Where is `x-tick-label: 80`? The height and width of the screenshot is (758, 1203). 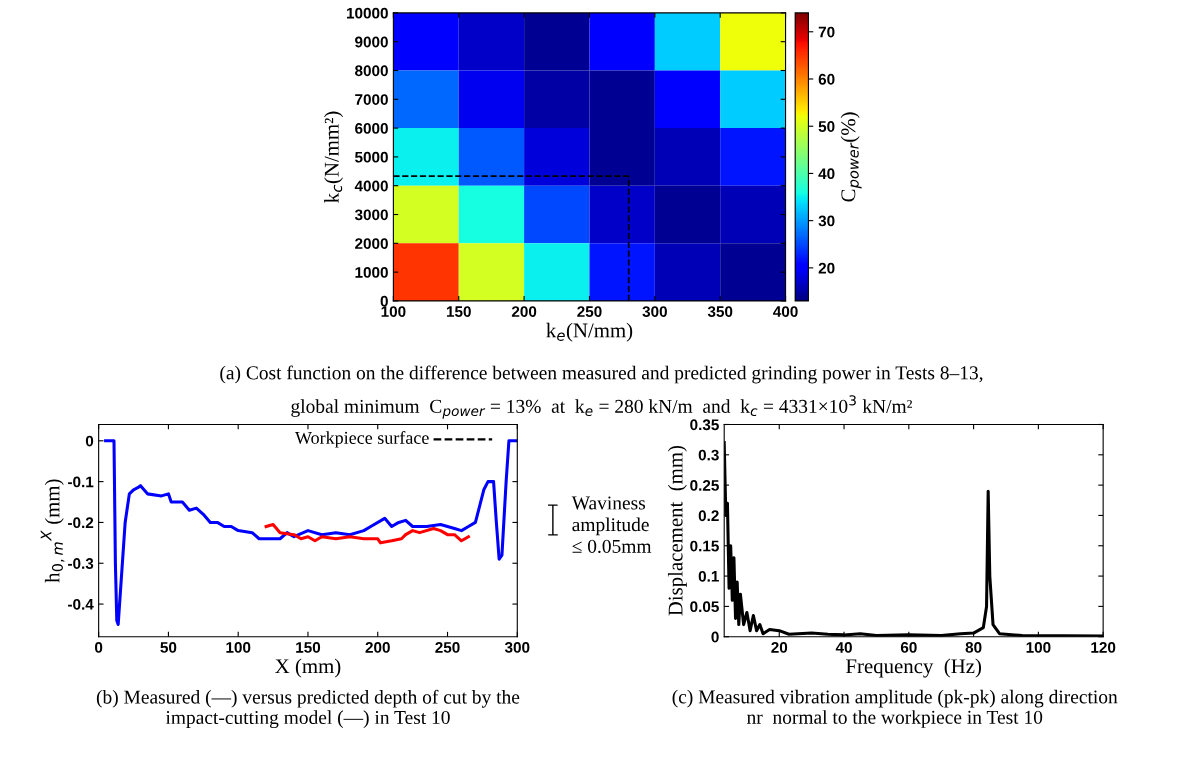 x-tick-label: 80 is located at coordinates (973, 647).